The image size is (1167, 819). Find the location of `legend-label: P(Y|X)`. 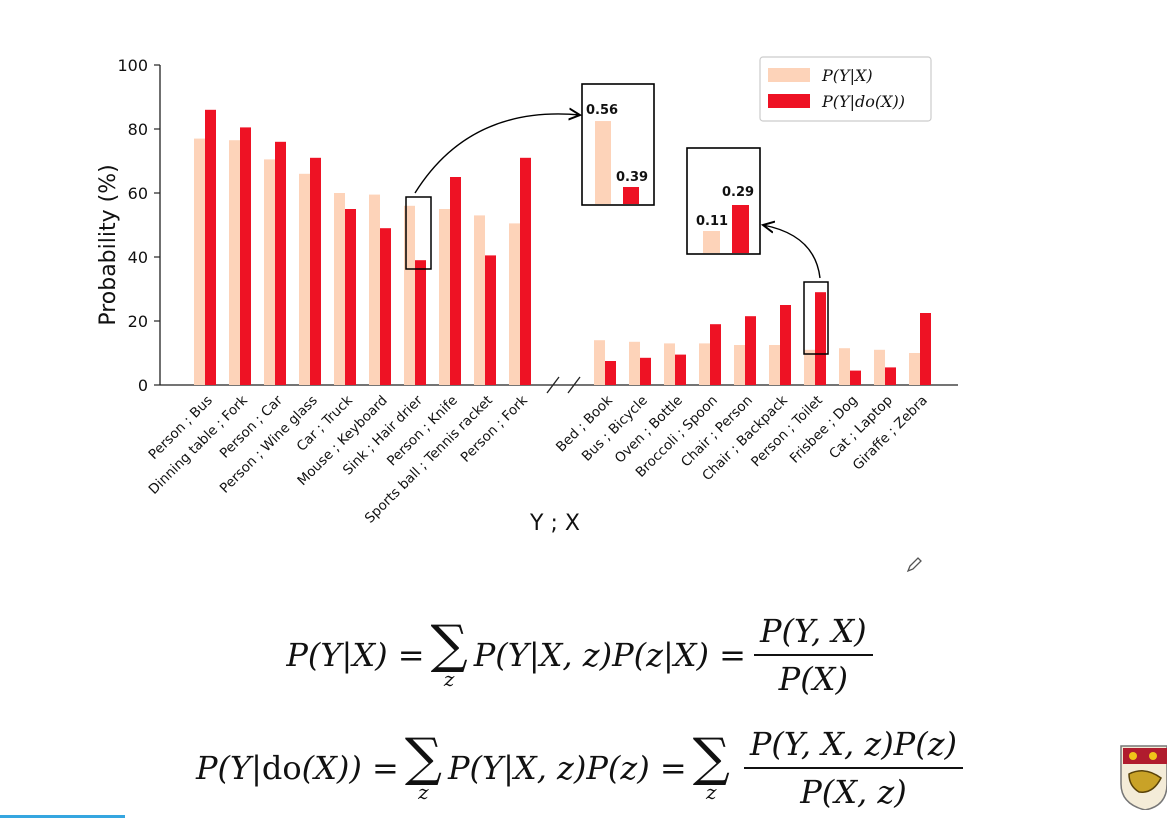

legend-label: P(Y|X) is located at coordinates (847, 75).